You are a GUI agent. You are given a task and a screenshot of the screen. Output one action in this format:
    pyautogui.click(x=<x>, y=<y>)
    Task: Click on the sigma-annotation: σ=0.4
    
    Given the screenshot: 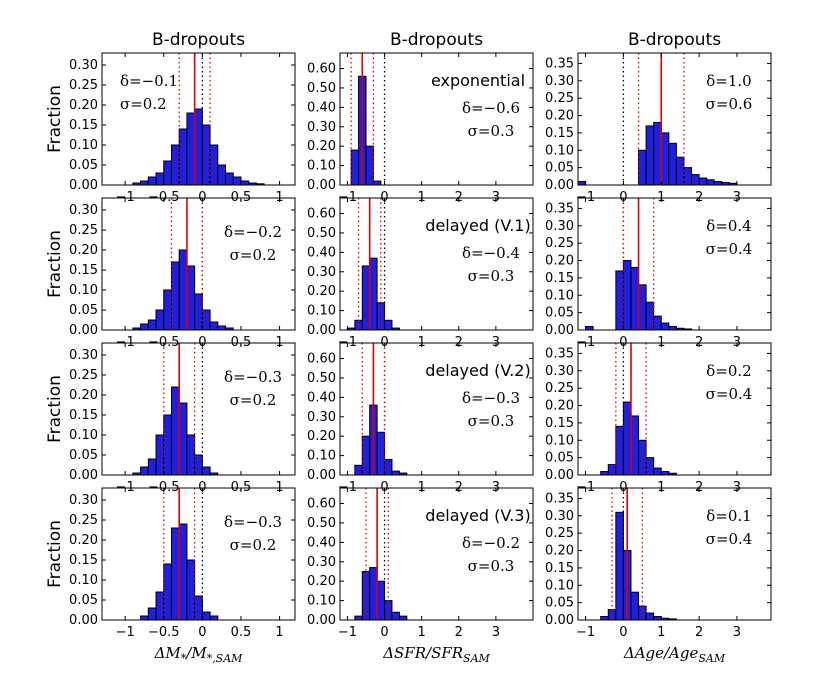 What is the action you would take?
    pyautogui.click(x=729, y=249)
    